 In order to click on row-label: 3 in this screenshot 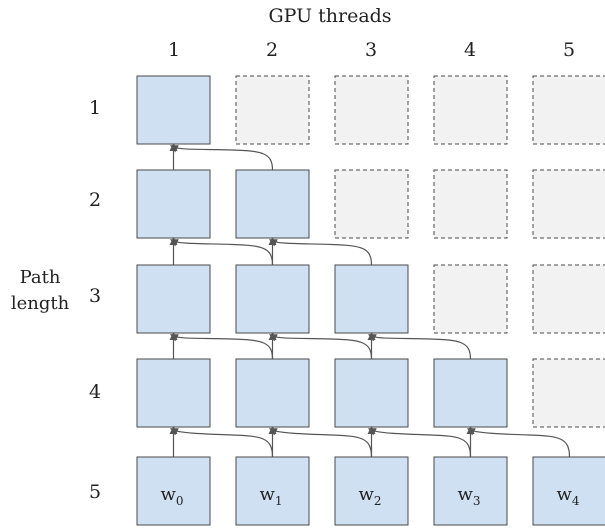, I will do `click(95, 296)`.